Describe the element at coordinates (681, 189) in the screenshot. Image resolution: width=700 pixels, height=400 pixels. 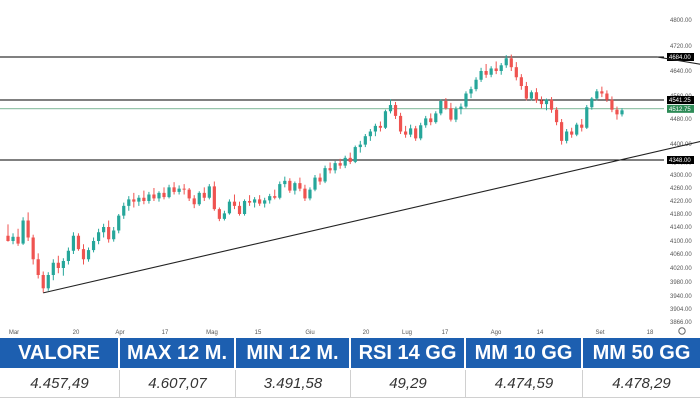
I see `y-tick-label: 4260.00` at that location.